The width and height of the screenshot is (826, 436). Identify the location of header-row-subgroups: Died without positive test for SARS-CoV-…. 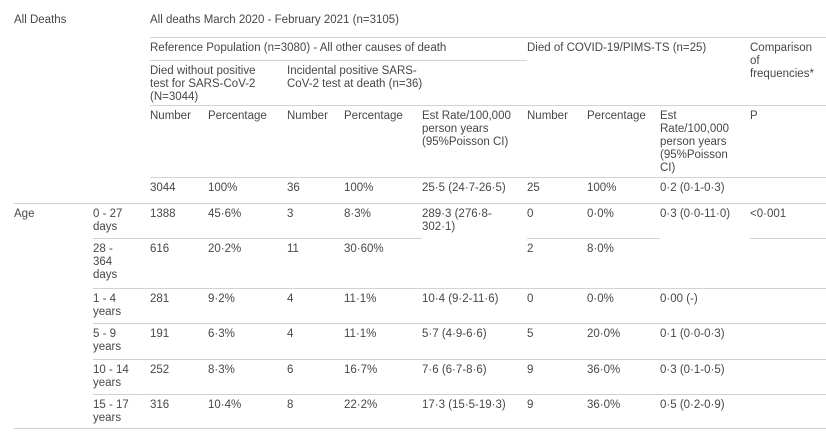
(420, 83).